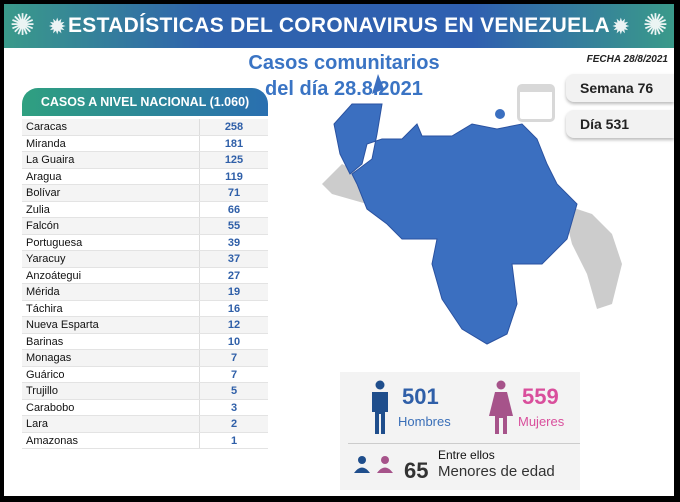 Image resolution: width=680 pixels, height=502 pixels. I want to click on table-row: Nueva Esparta 12, so click(145, 325).